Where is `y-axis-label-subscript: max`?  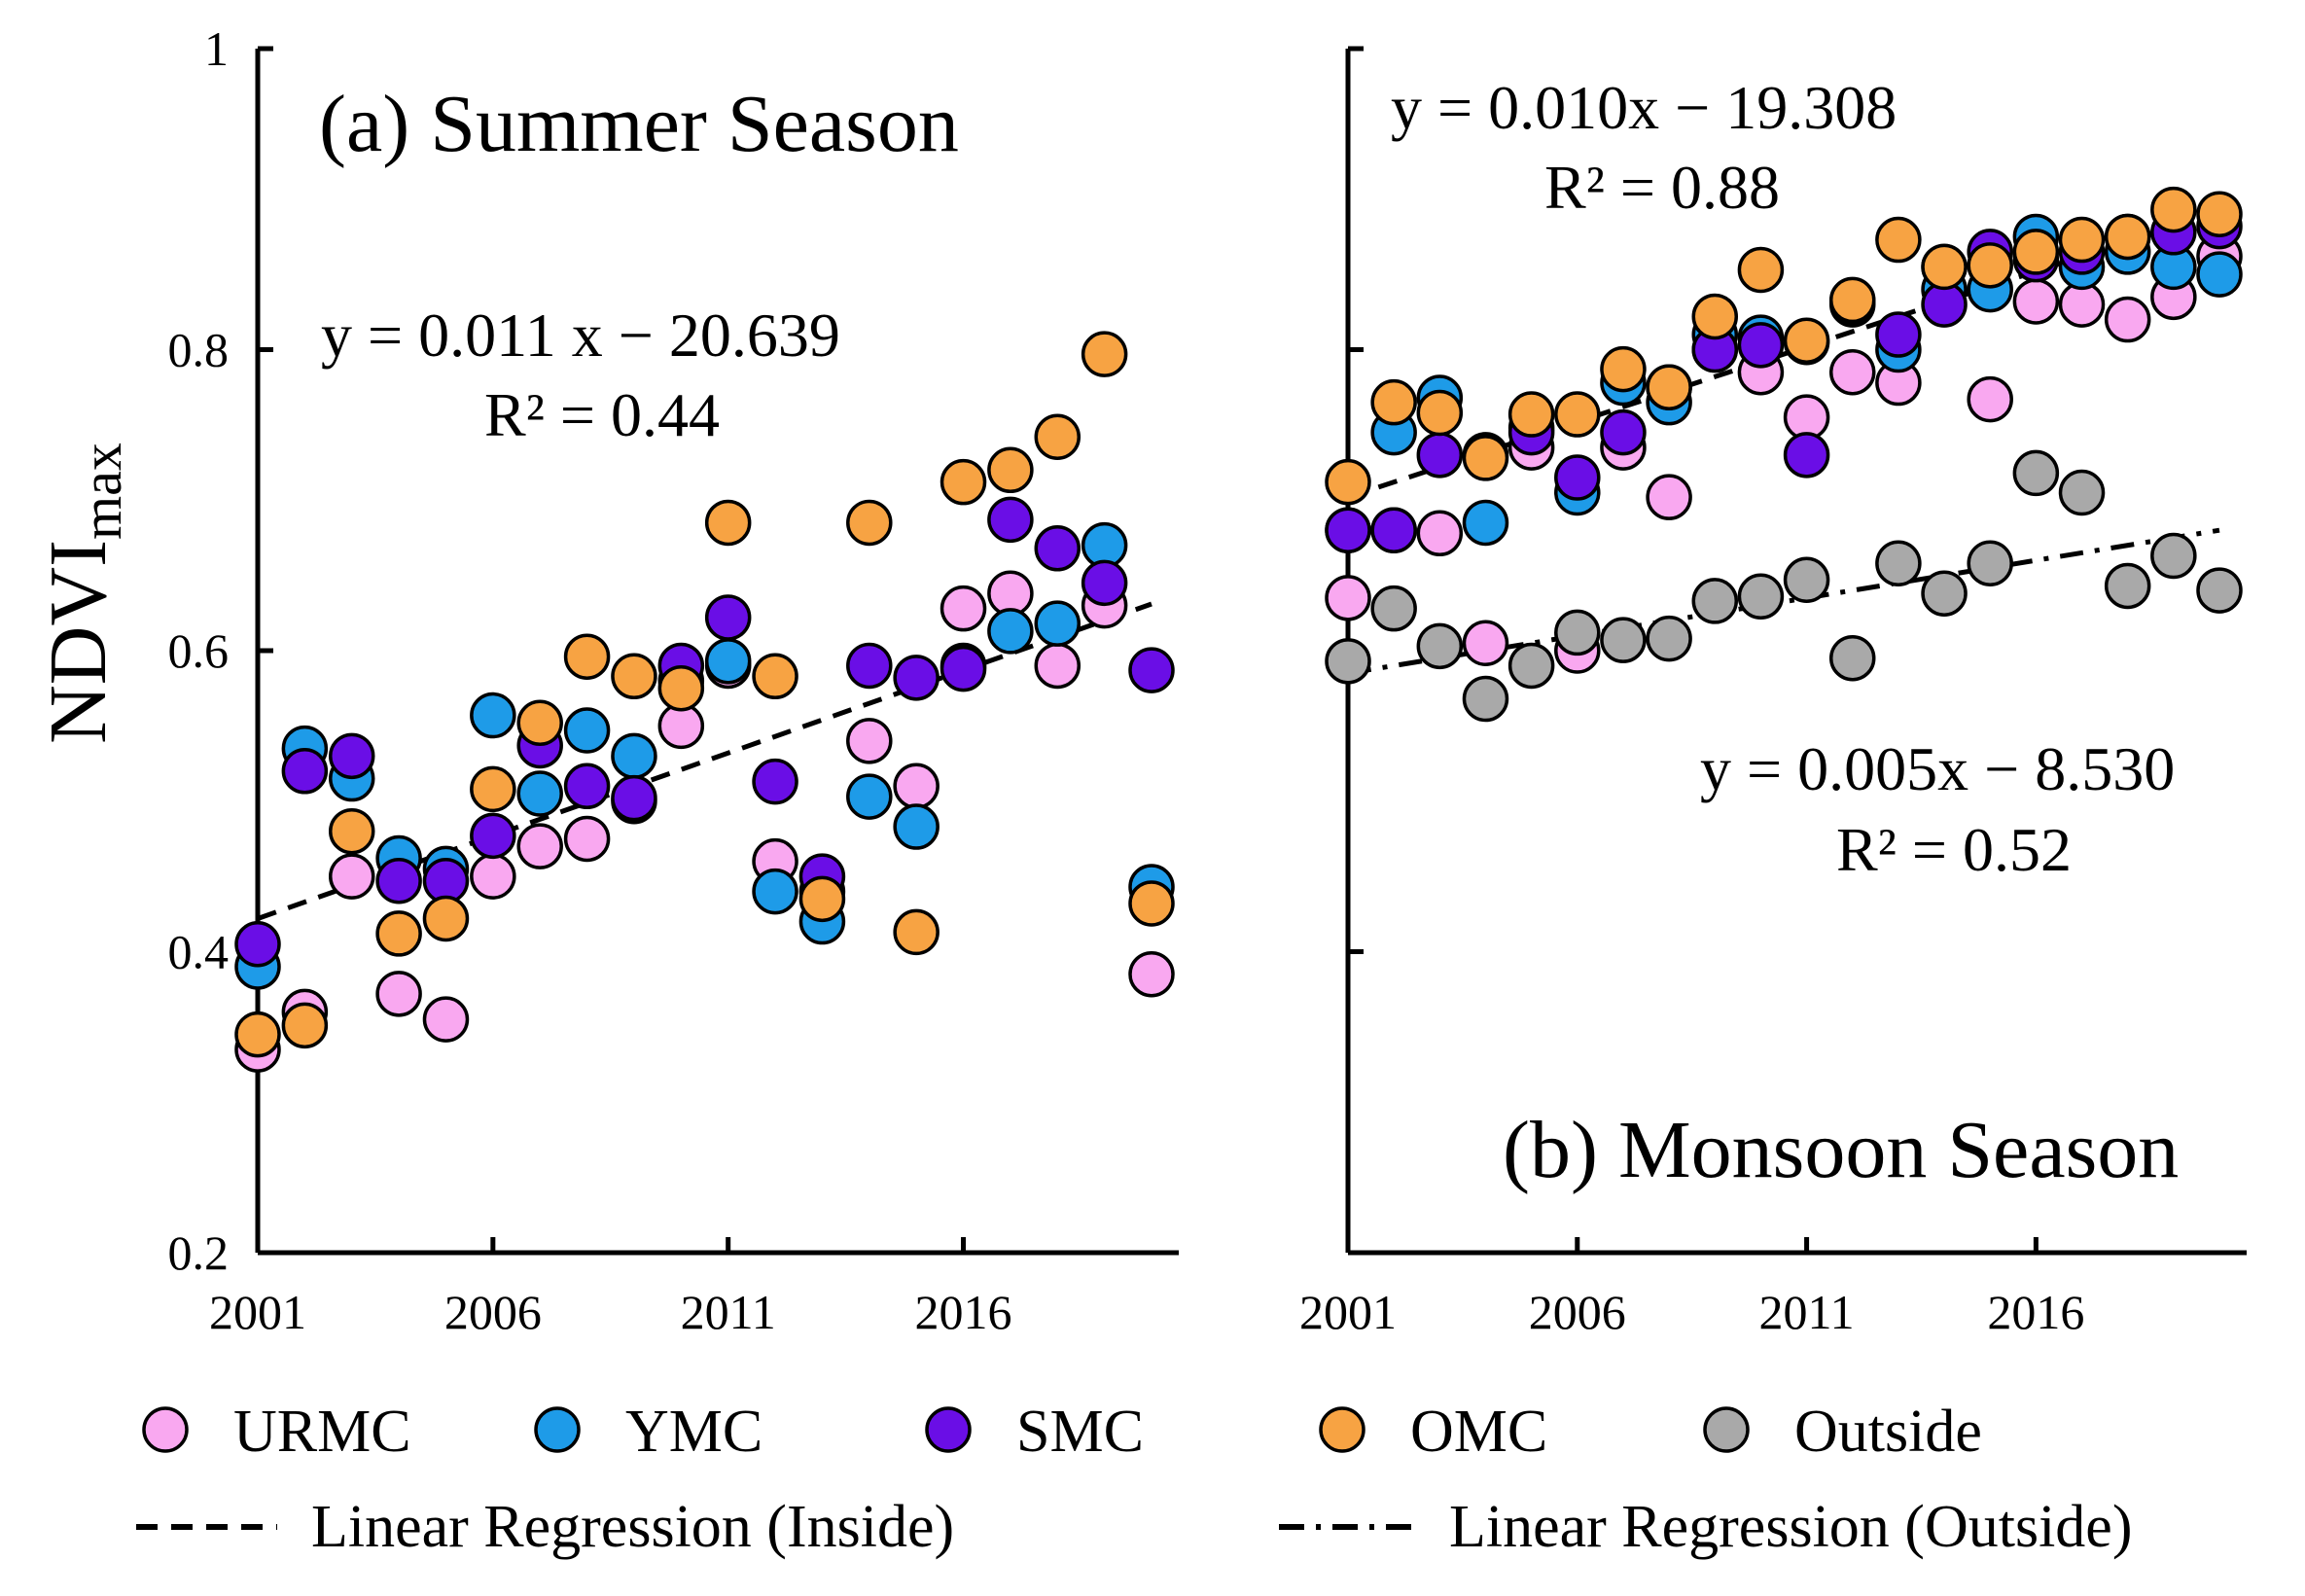
y-axis-label-subscript: max is located at coordinates (101, 492).